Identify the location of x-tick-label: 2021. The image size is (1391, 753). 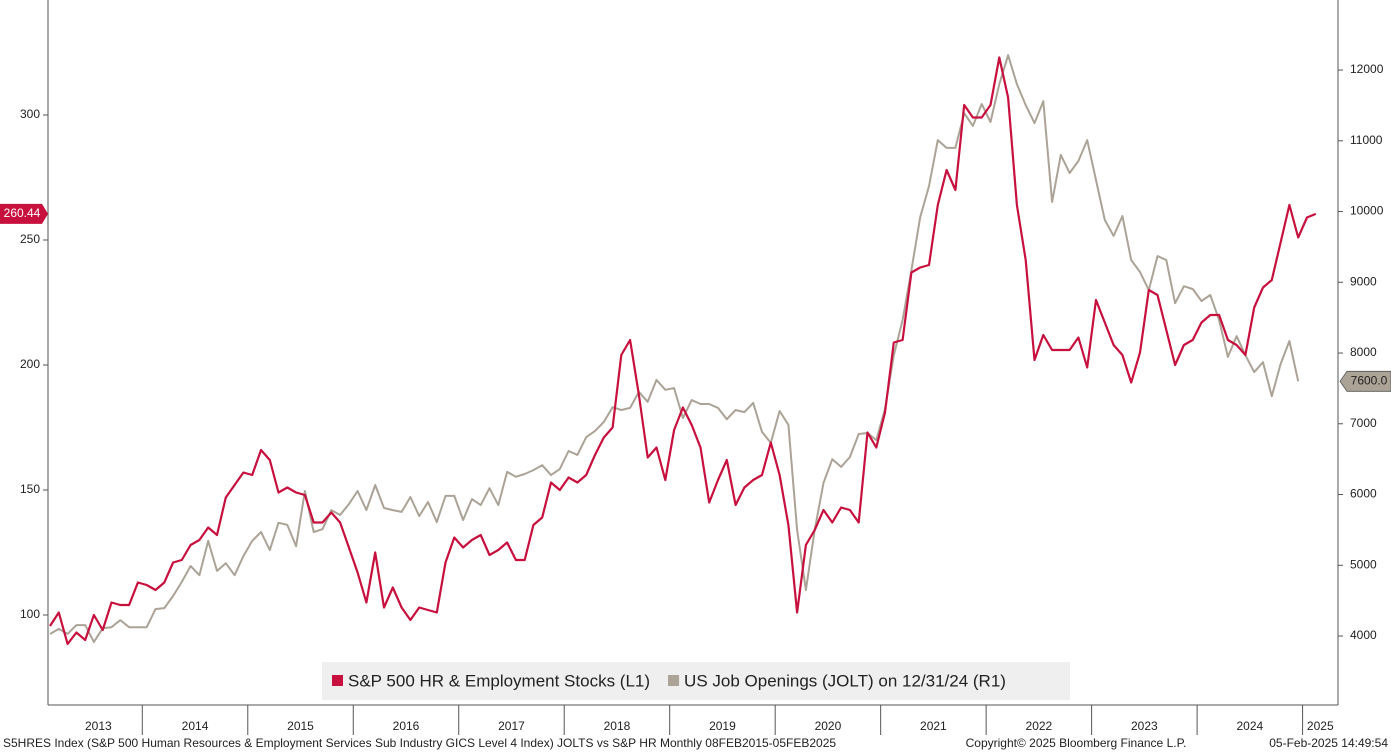
(933, 726).